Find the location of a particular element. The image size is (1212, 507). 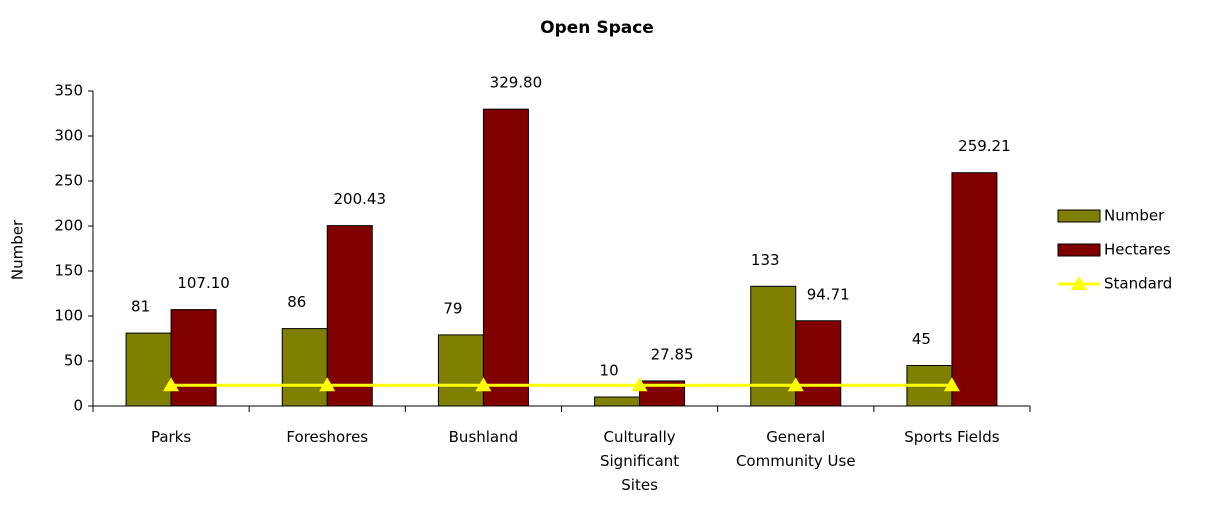

data-label: 94.71 is located at coordinates (828, 294).